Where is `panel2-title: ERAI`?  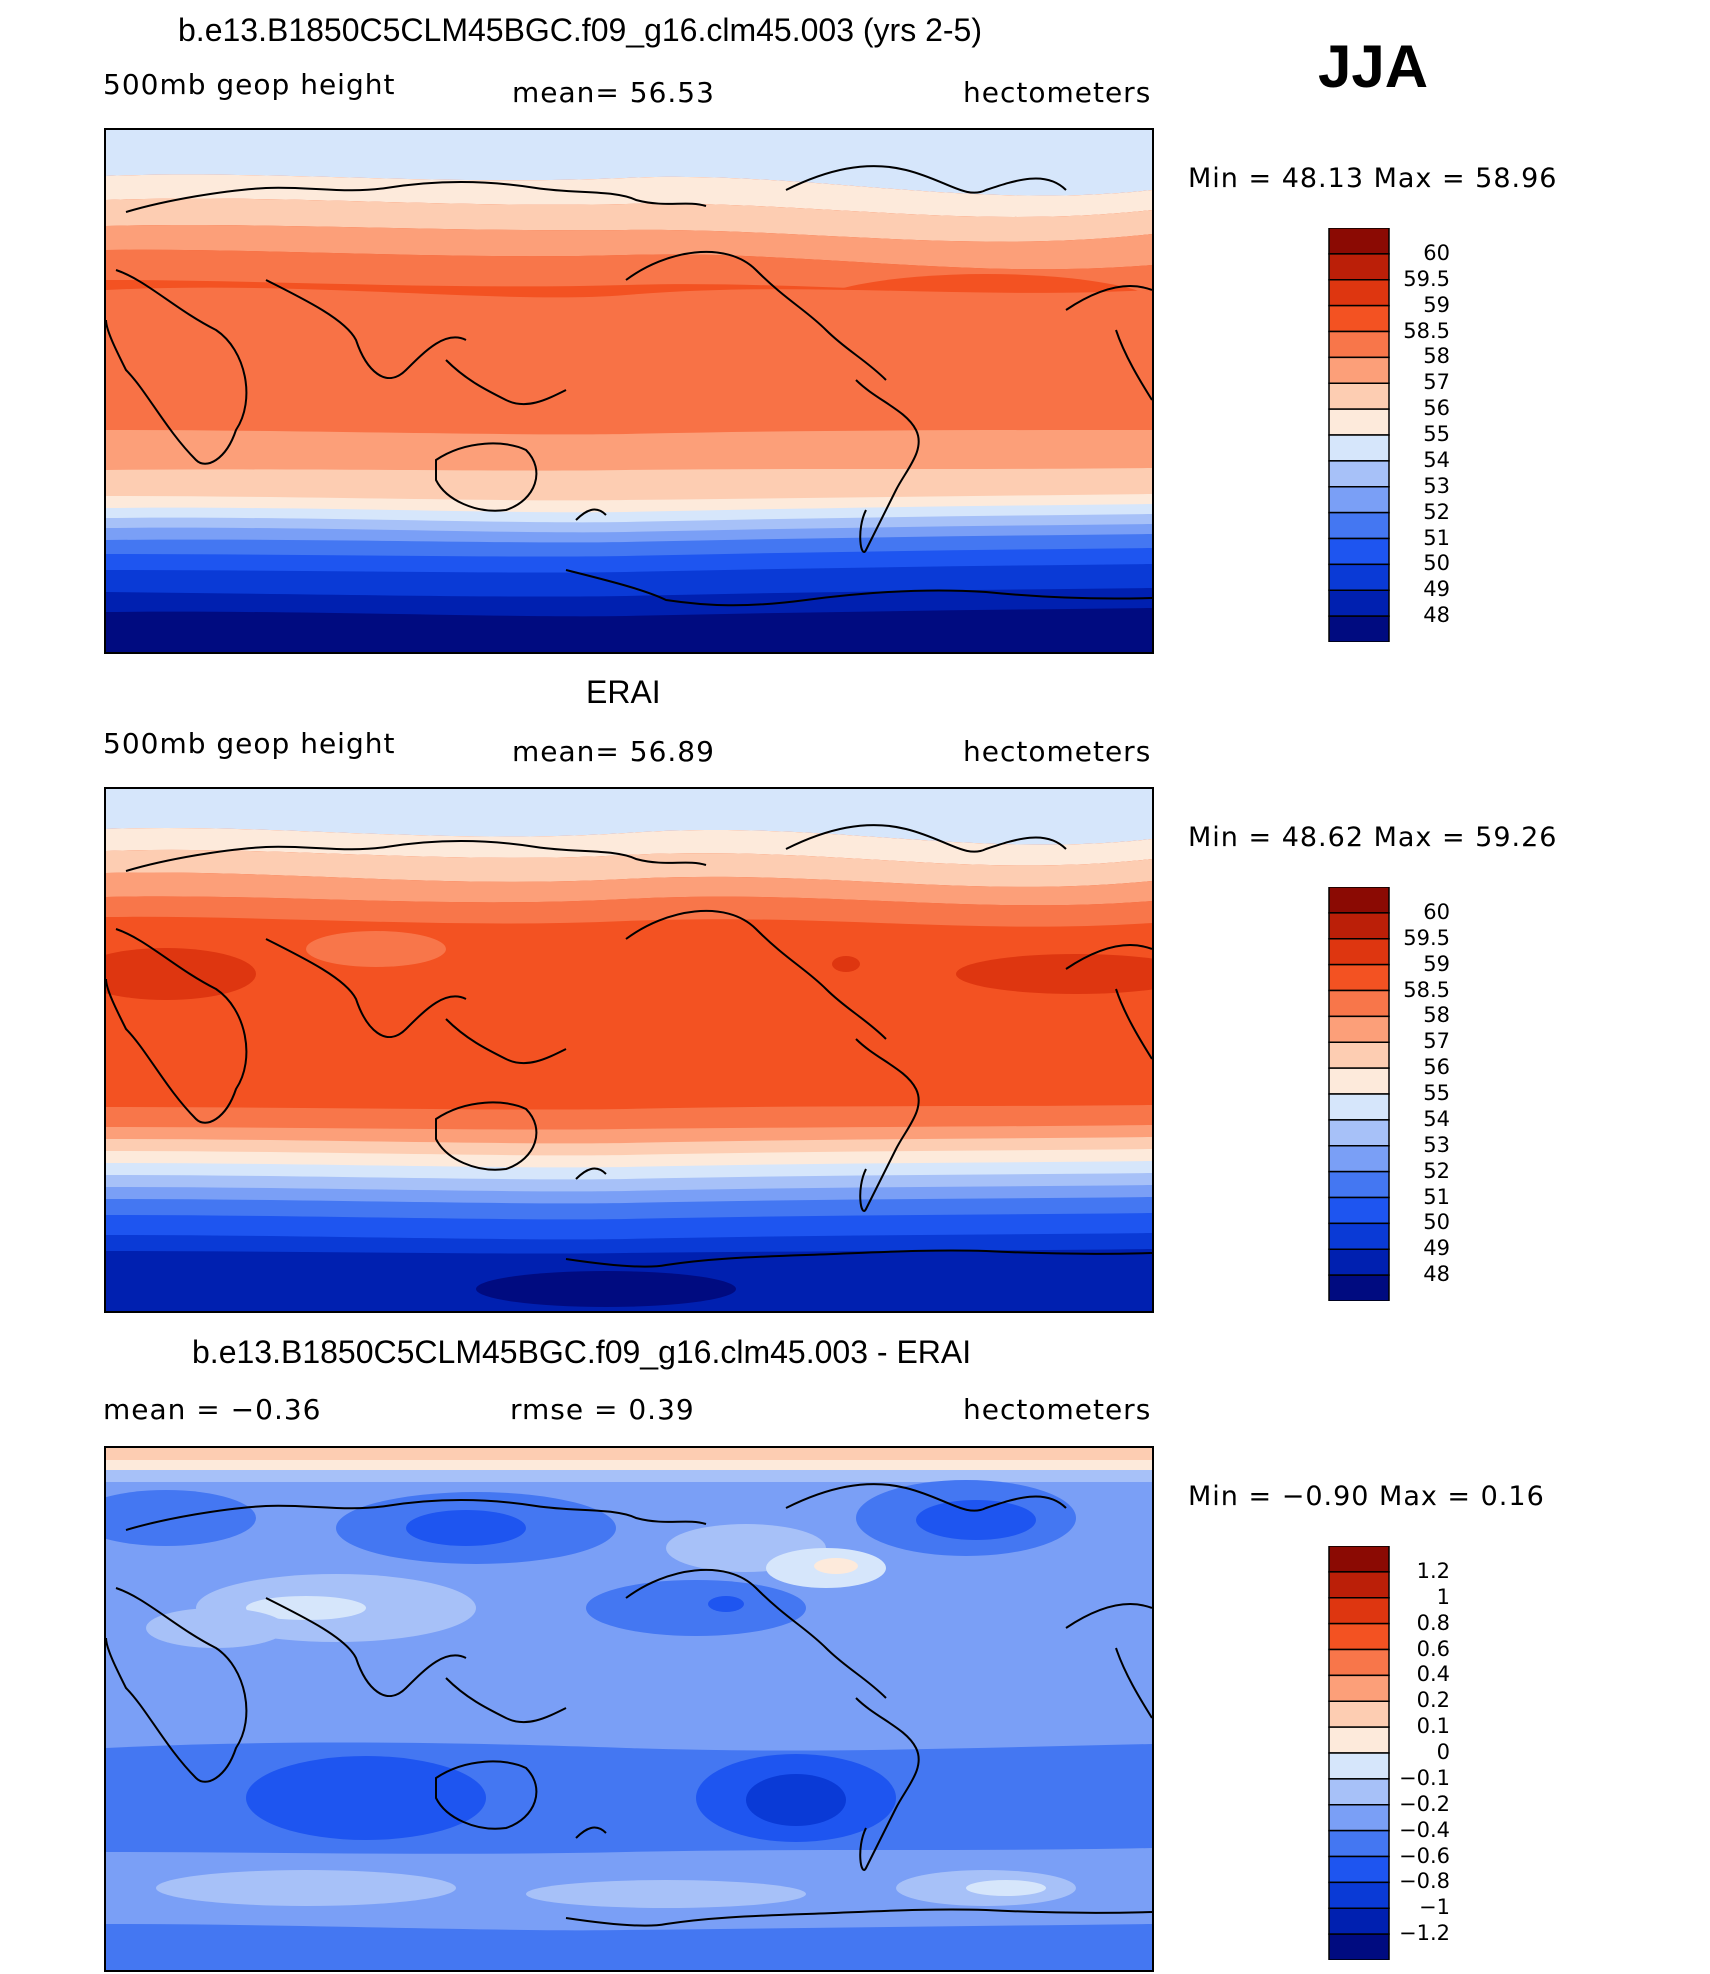 panel2-title: ERAI is located at coordinates (623, 692).